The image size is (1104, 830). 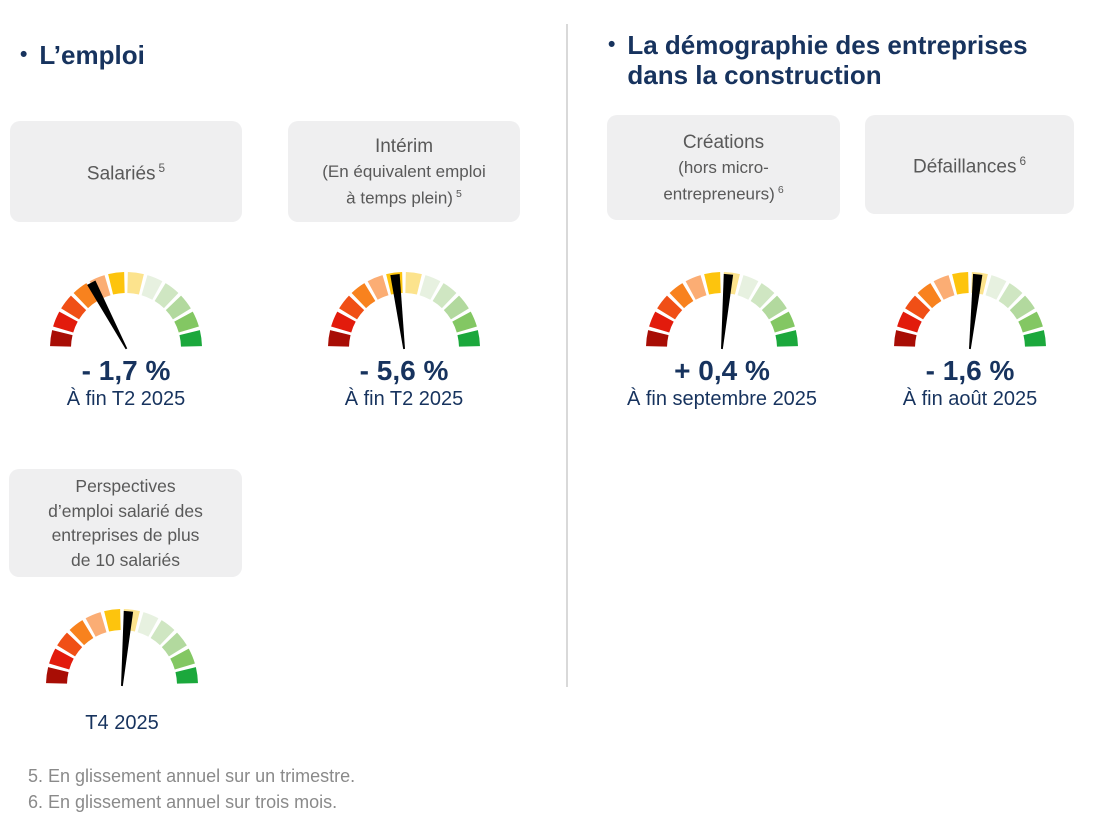 I want to click on perspectives-gauge, so click(x=122, y=648).